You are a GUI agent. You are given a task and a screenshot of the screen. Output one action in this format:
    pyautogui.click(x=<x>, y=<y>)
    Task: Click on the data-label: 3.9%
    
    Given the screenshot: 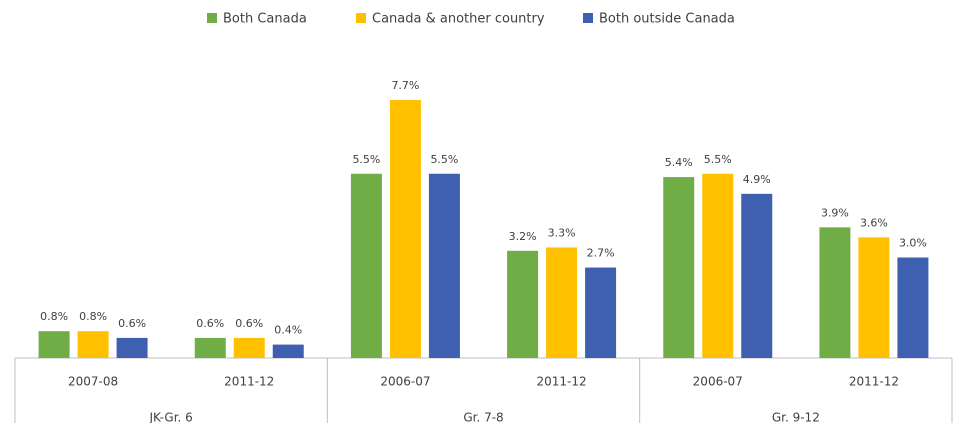 What is the action you would take?
    pyautogui.click(x=835, y=212)
    